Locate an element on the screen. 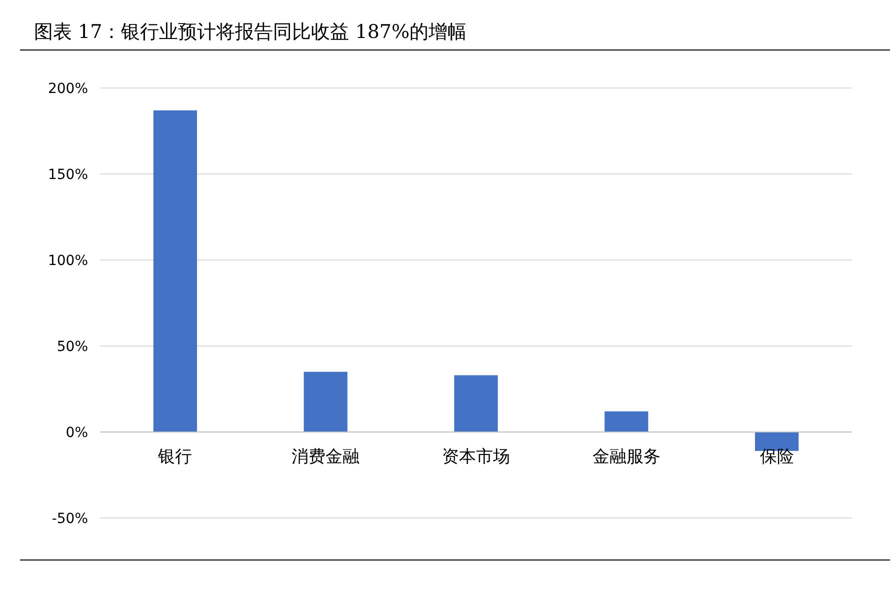 This screenshot has height=613, width=896. x-tick-label: 资本市场 is located at coordinates (476, 457).